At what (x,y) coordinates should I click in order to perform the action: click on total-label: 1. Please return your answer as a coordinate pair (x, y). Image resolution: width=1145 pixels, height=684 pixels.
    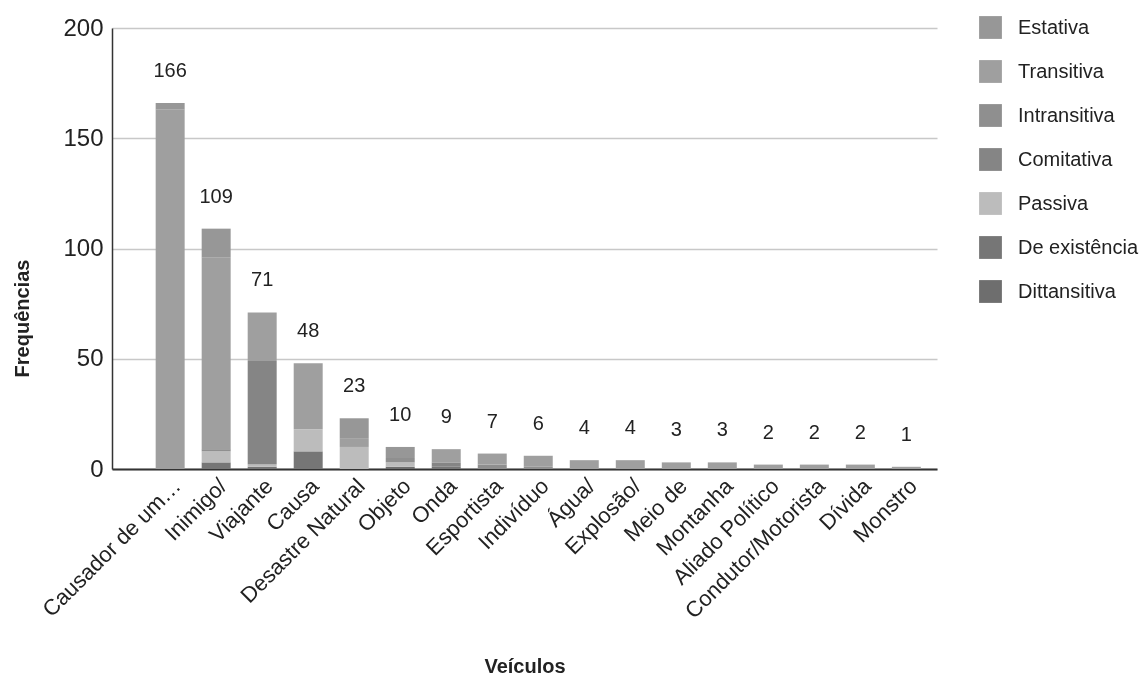
    Looking at the image, I should click on (906, 433).